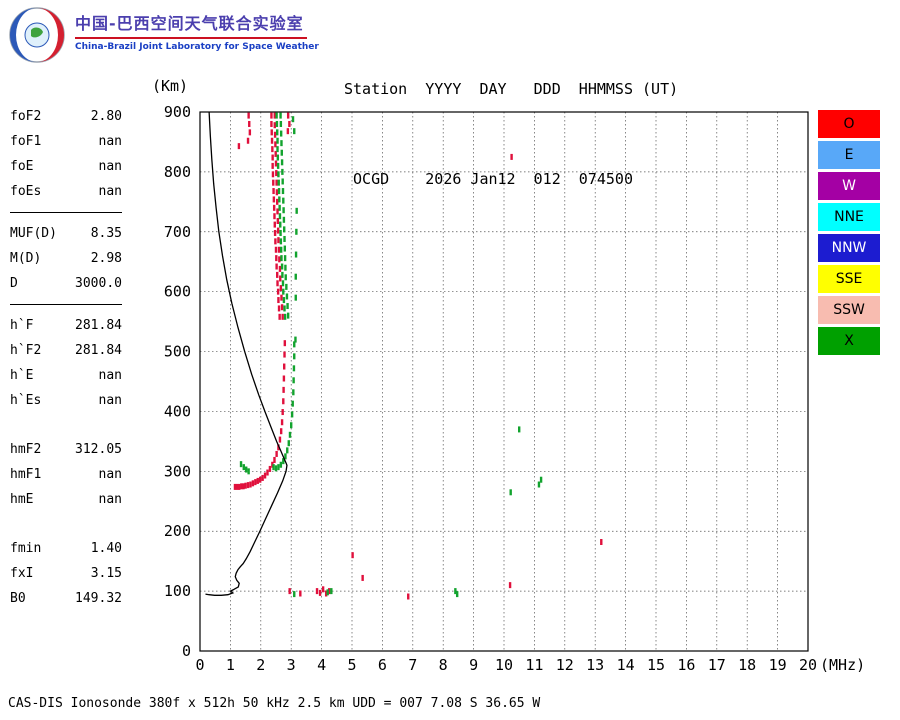 The image size is (900, 720). Describe the element at coordinates (191, 38) in the screenshot. I see `logo-underline` at that location.